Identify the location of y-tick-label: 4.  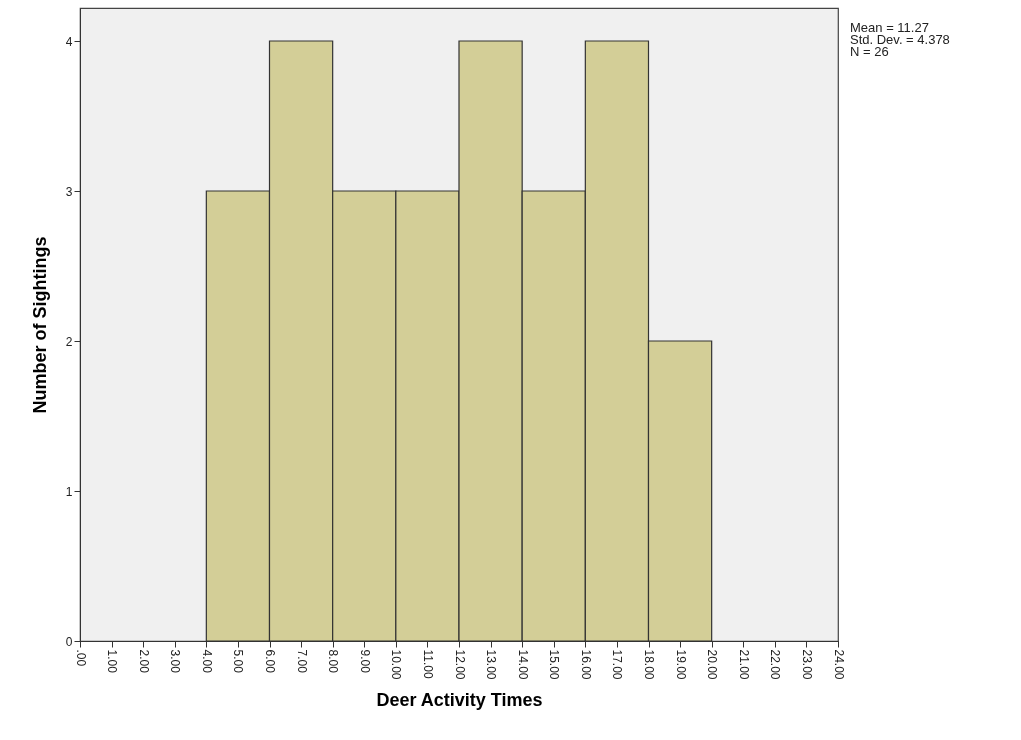
(69, 41).